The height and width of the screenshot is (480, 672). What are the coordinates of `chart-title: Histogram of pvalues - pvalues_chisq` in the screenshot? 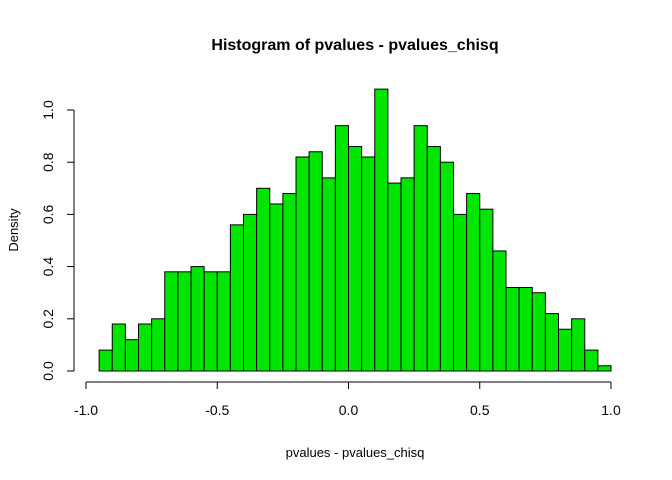 It's located at (354, 45).